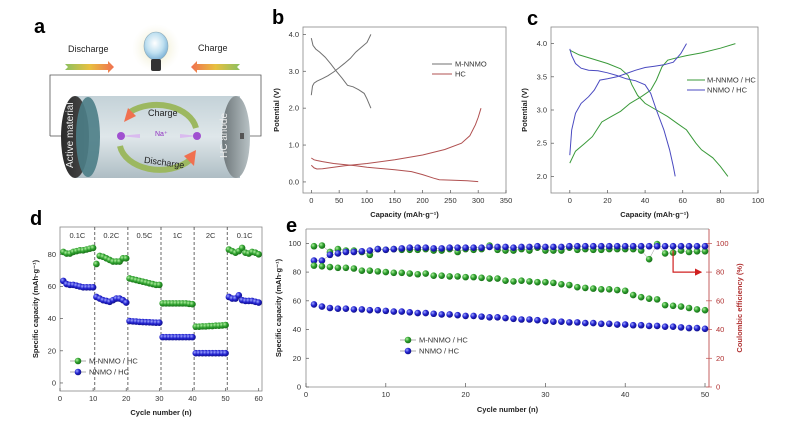 This screenshot has height=428, width=800. What do you see at coordinates (386, 394) in the screenshot?
I see `x-tick-label: 10` at bounding box center [386, 394].